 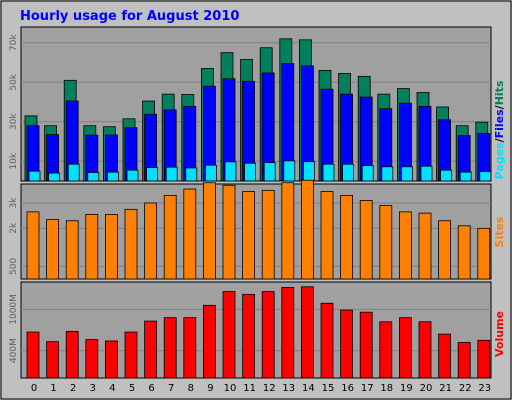 I want to click on y-tick-label: 30k, so click(x=14, y=121).